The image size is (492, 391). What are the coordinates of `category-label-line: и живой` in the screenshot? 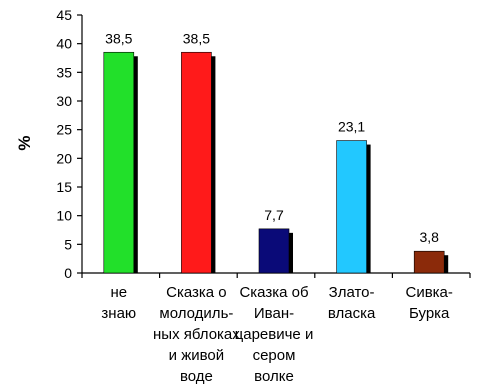 It's located at (196, 355).